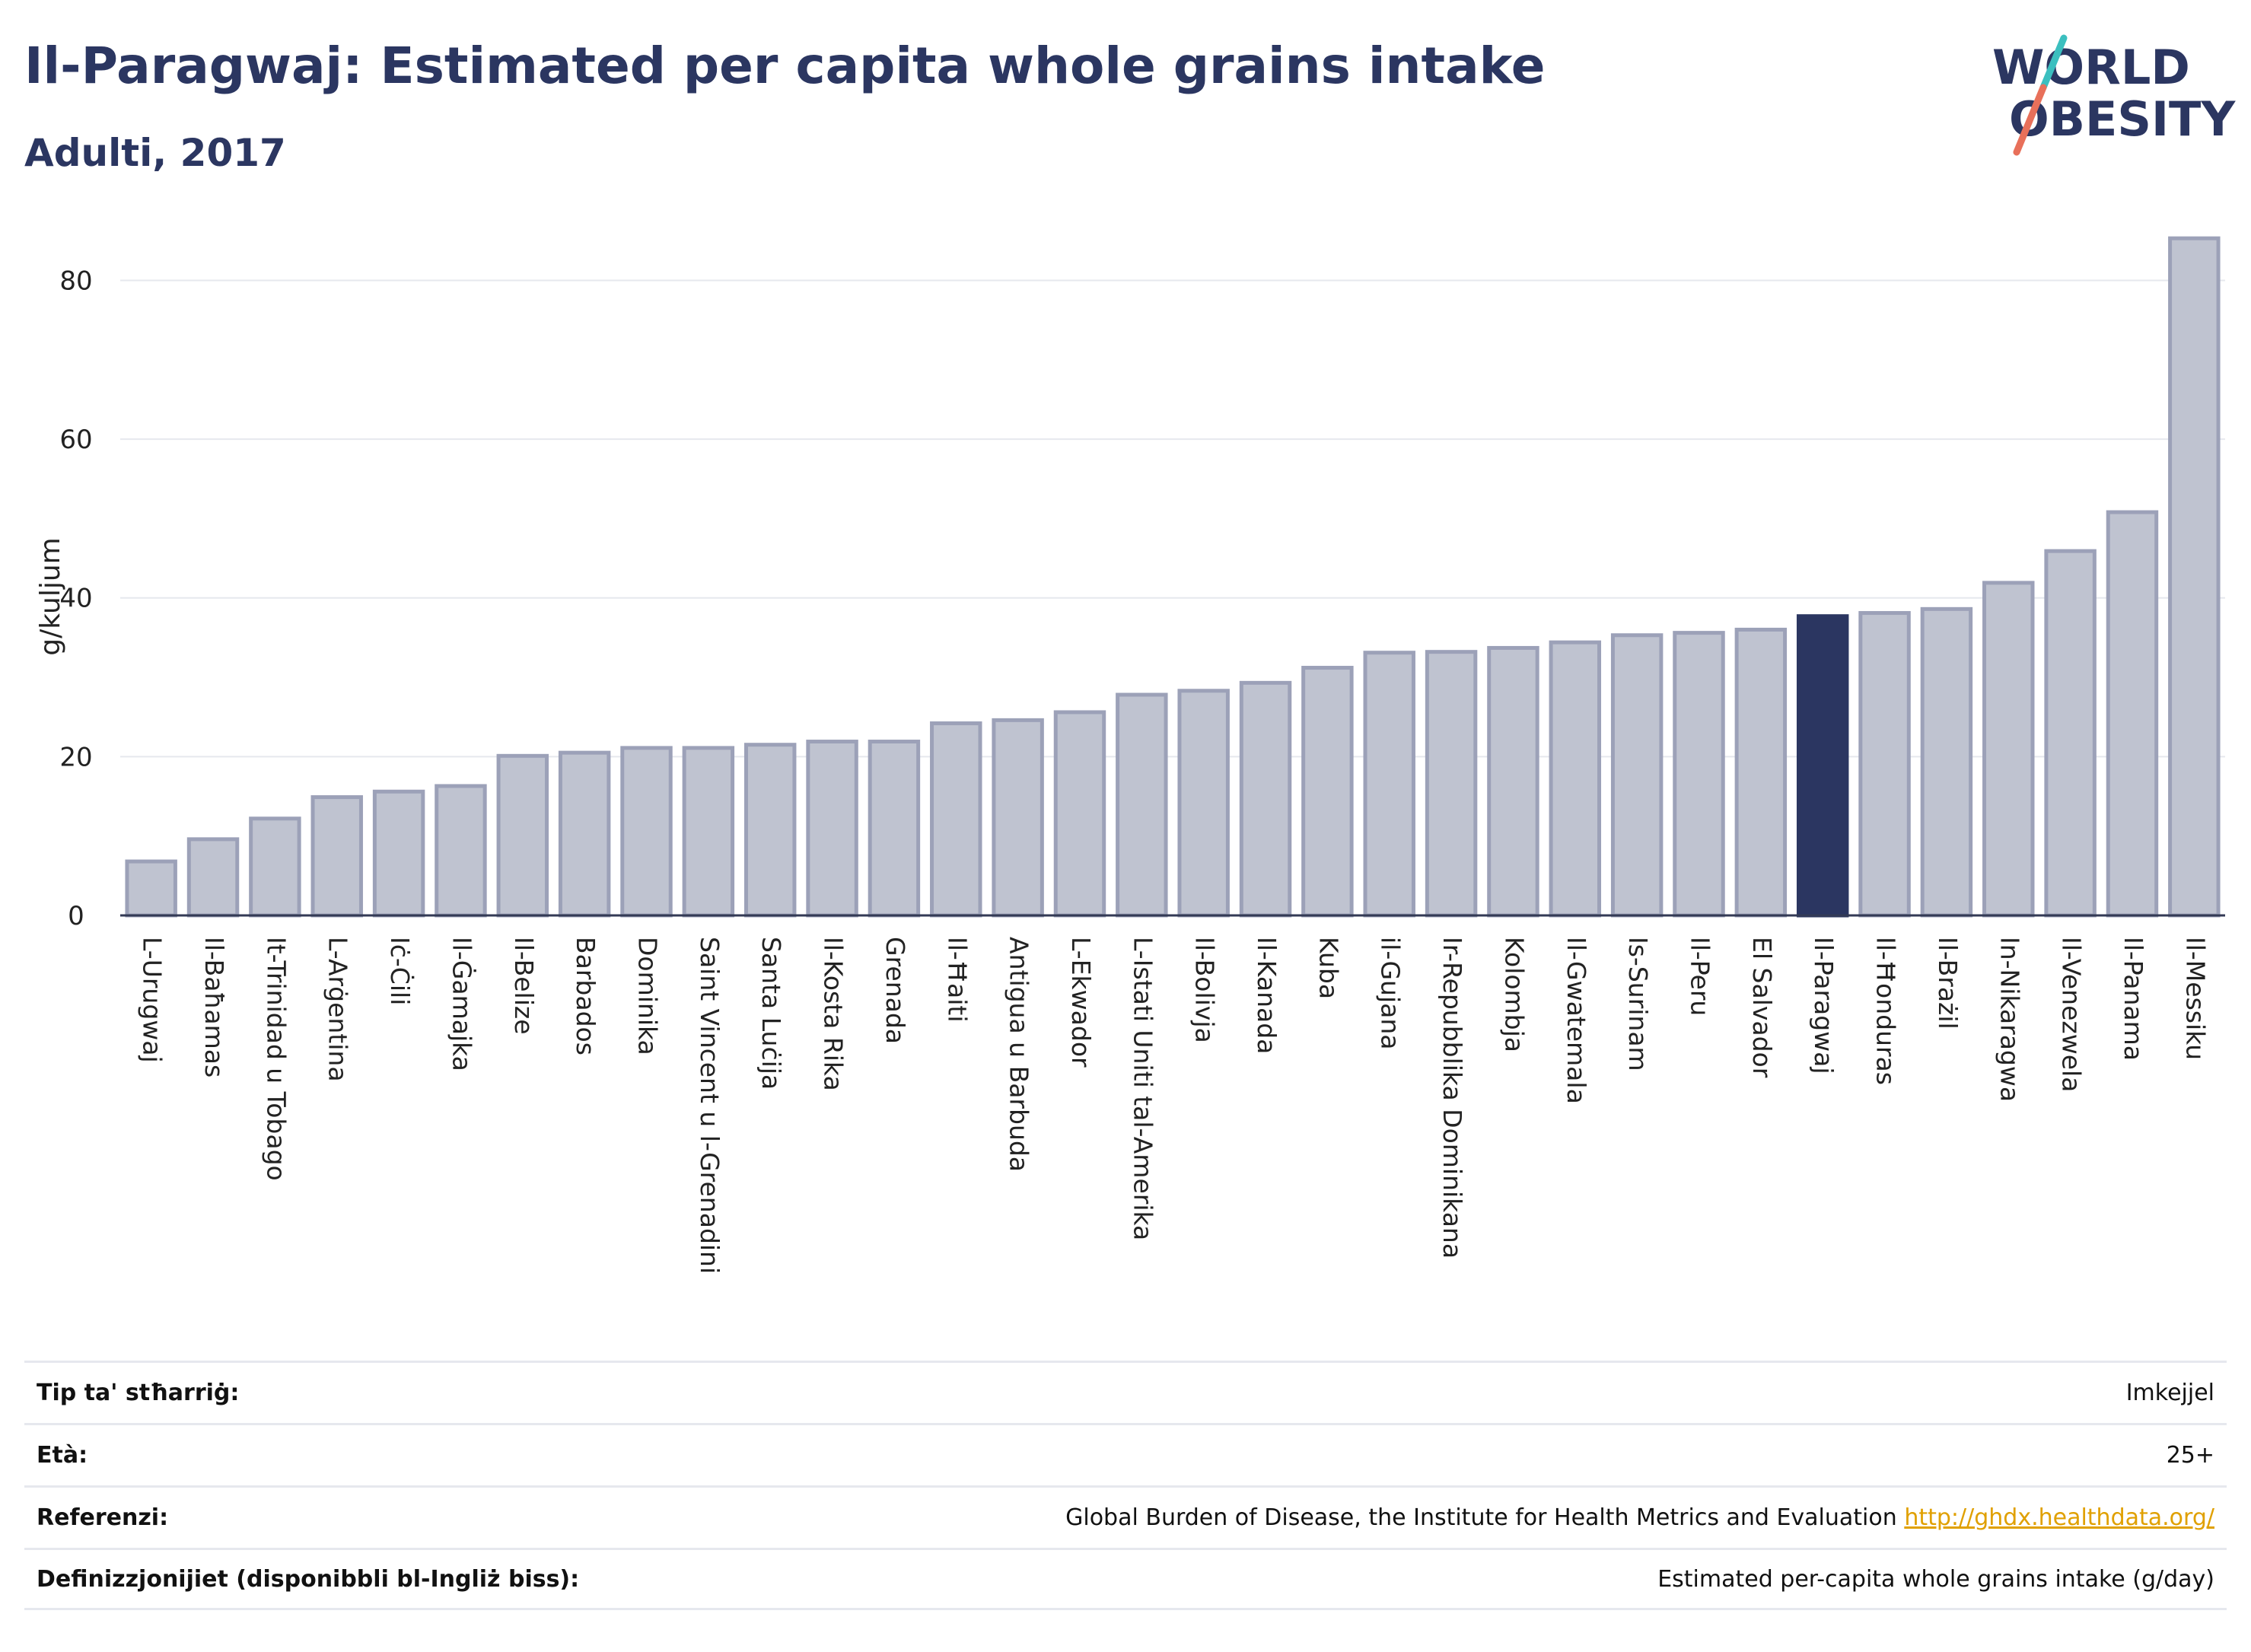  What do you see at coordinates (1019, 1054) in the screenshot?
I see `x-tick-label: Antigua u Barbuda` at bounding box center [1019, 1054].